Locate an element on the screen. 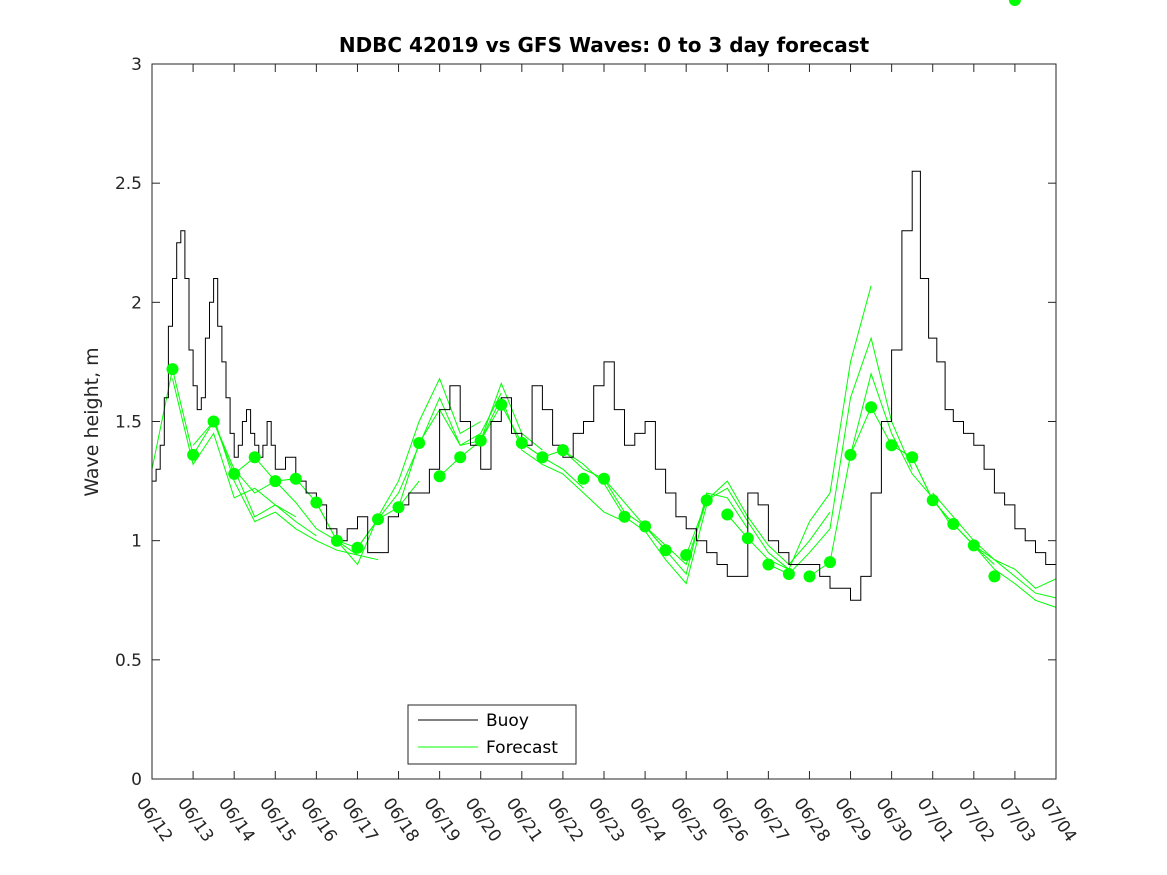 The width and height of the screenshot is (1167, 875). y-tick-label: 0 is located at coordinates (136, 780).